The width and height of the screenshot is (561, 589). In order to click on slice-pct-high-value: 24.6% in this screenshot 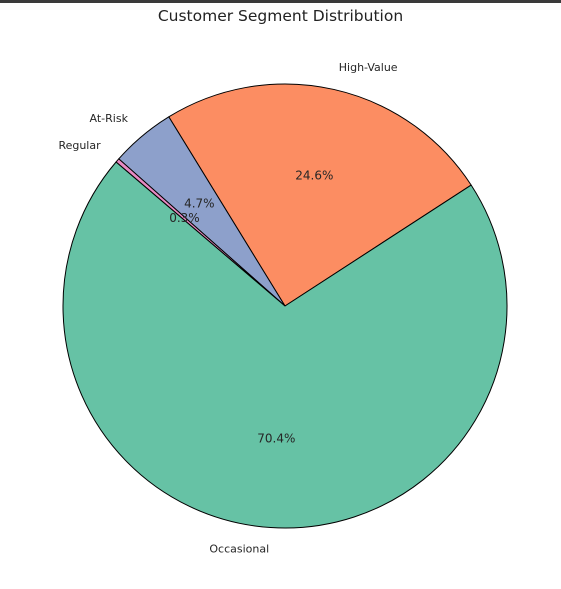, I will do `click(314, 176)`.